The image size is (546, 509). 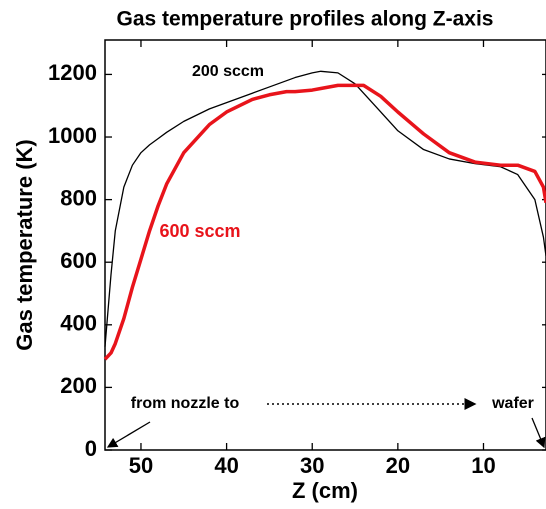 I want to click on y-tick-label: 800, so click(x=78, y=197).